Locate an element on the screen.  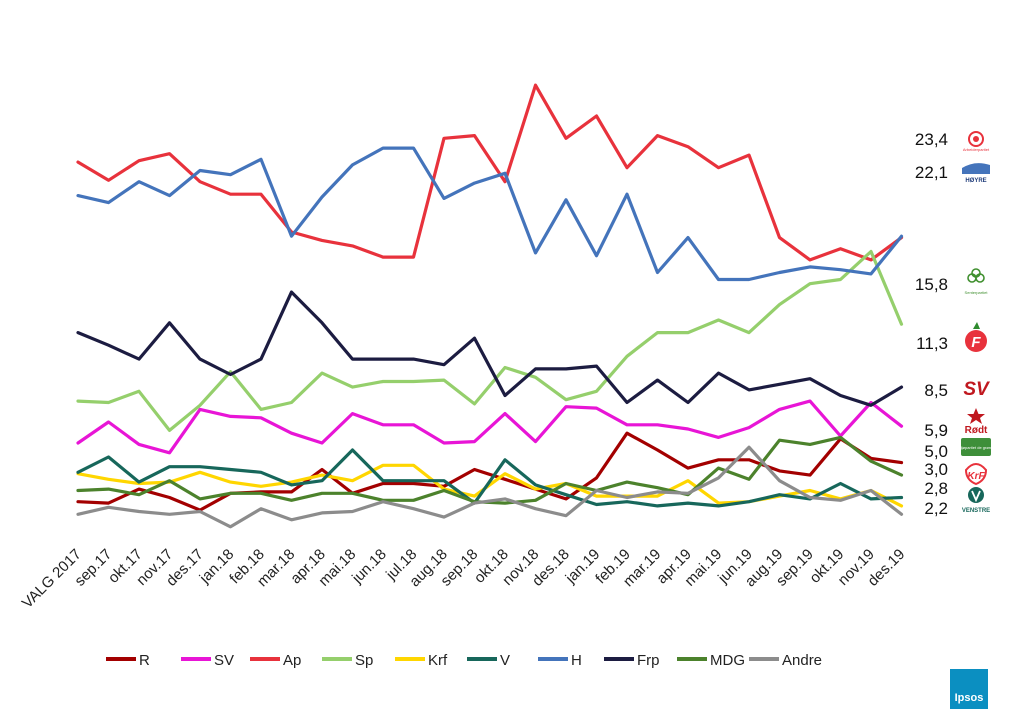
series-line-frp is located at coordinates (490, 348).